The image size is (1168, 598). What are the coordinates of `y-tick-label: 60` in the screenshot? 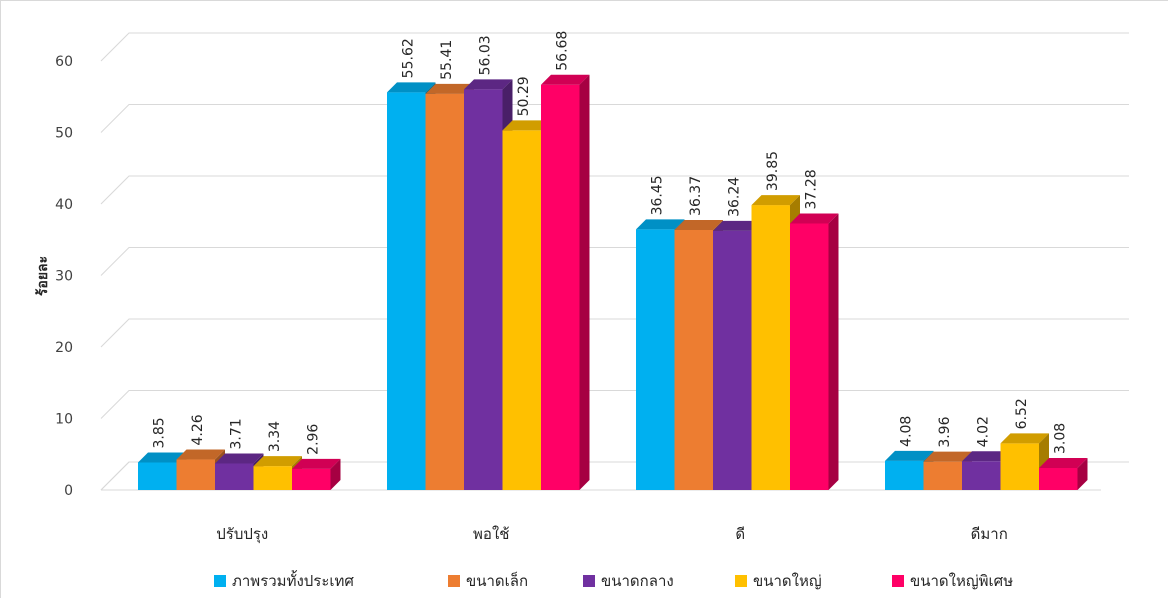 It's located at (64, 62).